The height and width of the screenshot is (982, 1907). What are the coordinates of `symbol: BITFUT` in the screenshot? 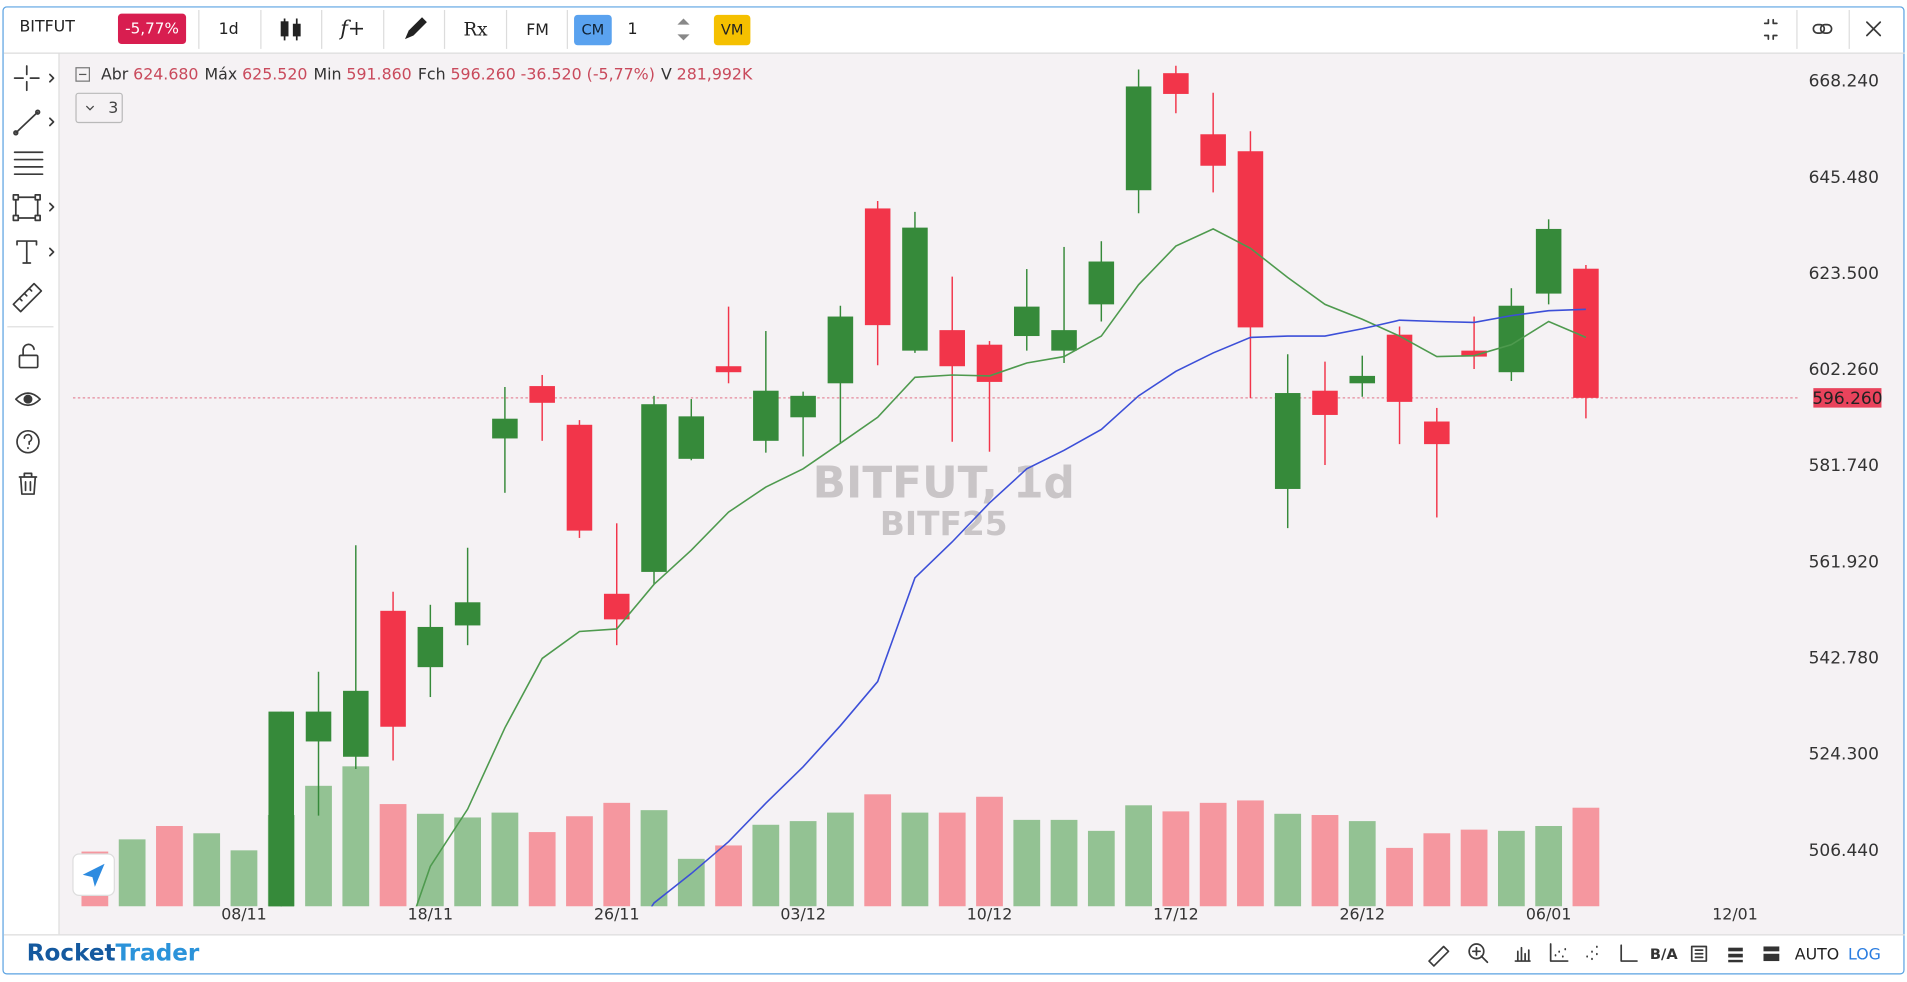 It's located at (47, 26).